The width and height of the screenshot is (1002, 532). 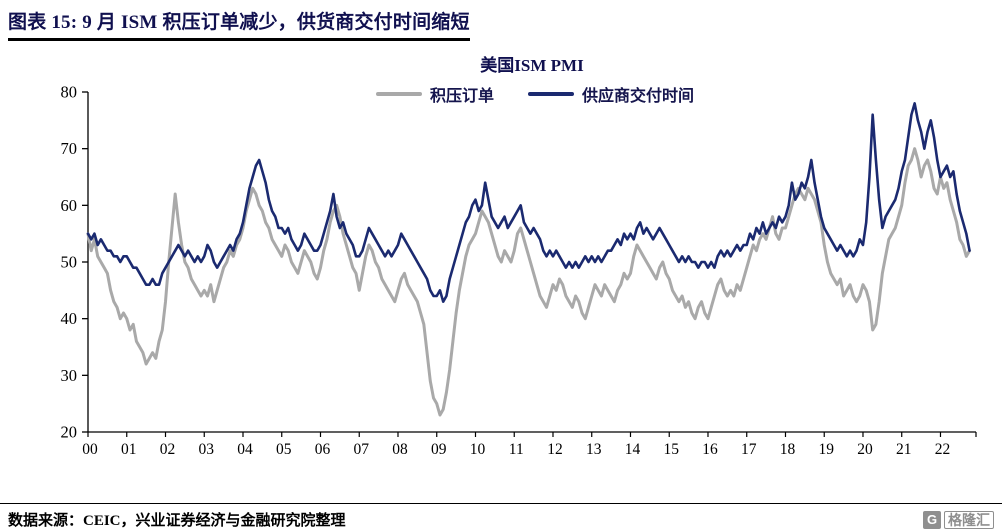 I want to click on y-tick-label: 60, so click(x=69, y=205).